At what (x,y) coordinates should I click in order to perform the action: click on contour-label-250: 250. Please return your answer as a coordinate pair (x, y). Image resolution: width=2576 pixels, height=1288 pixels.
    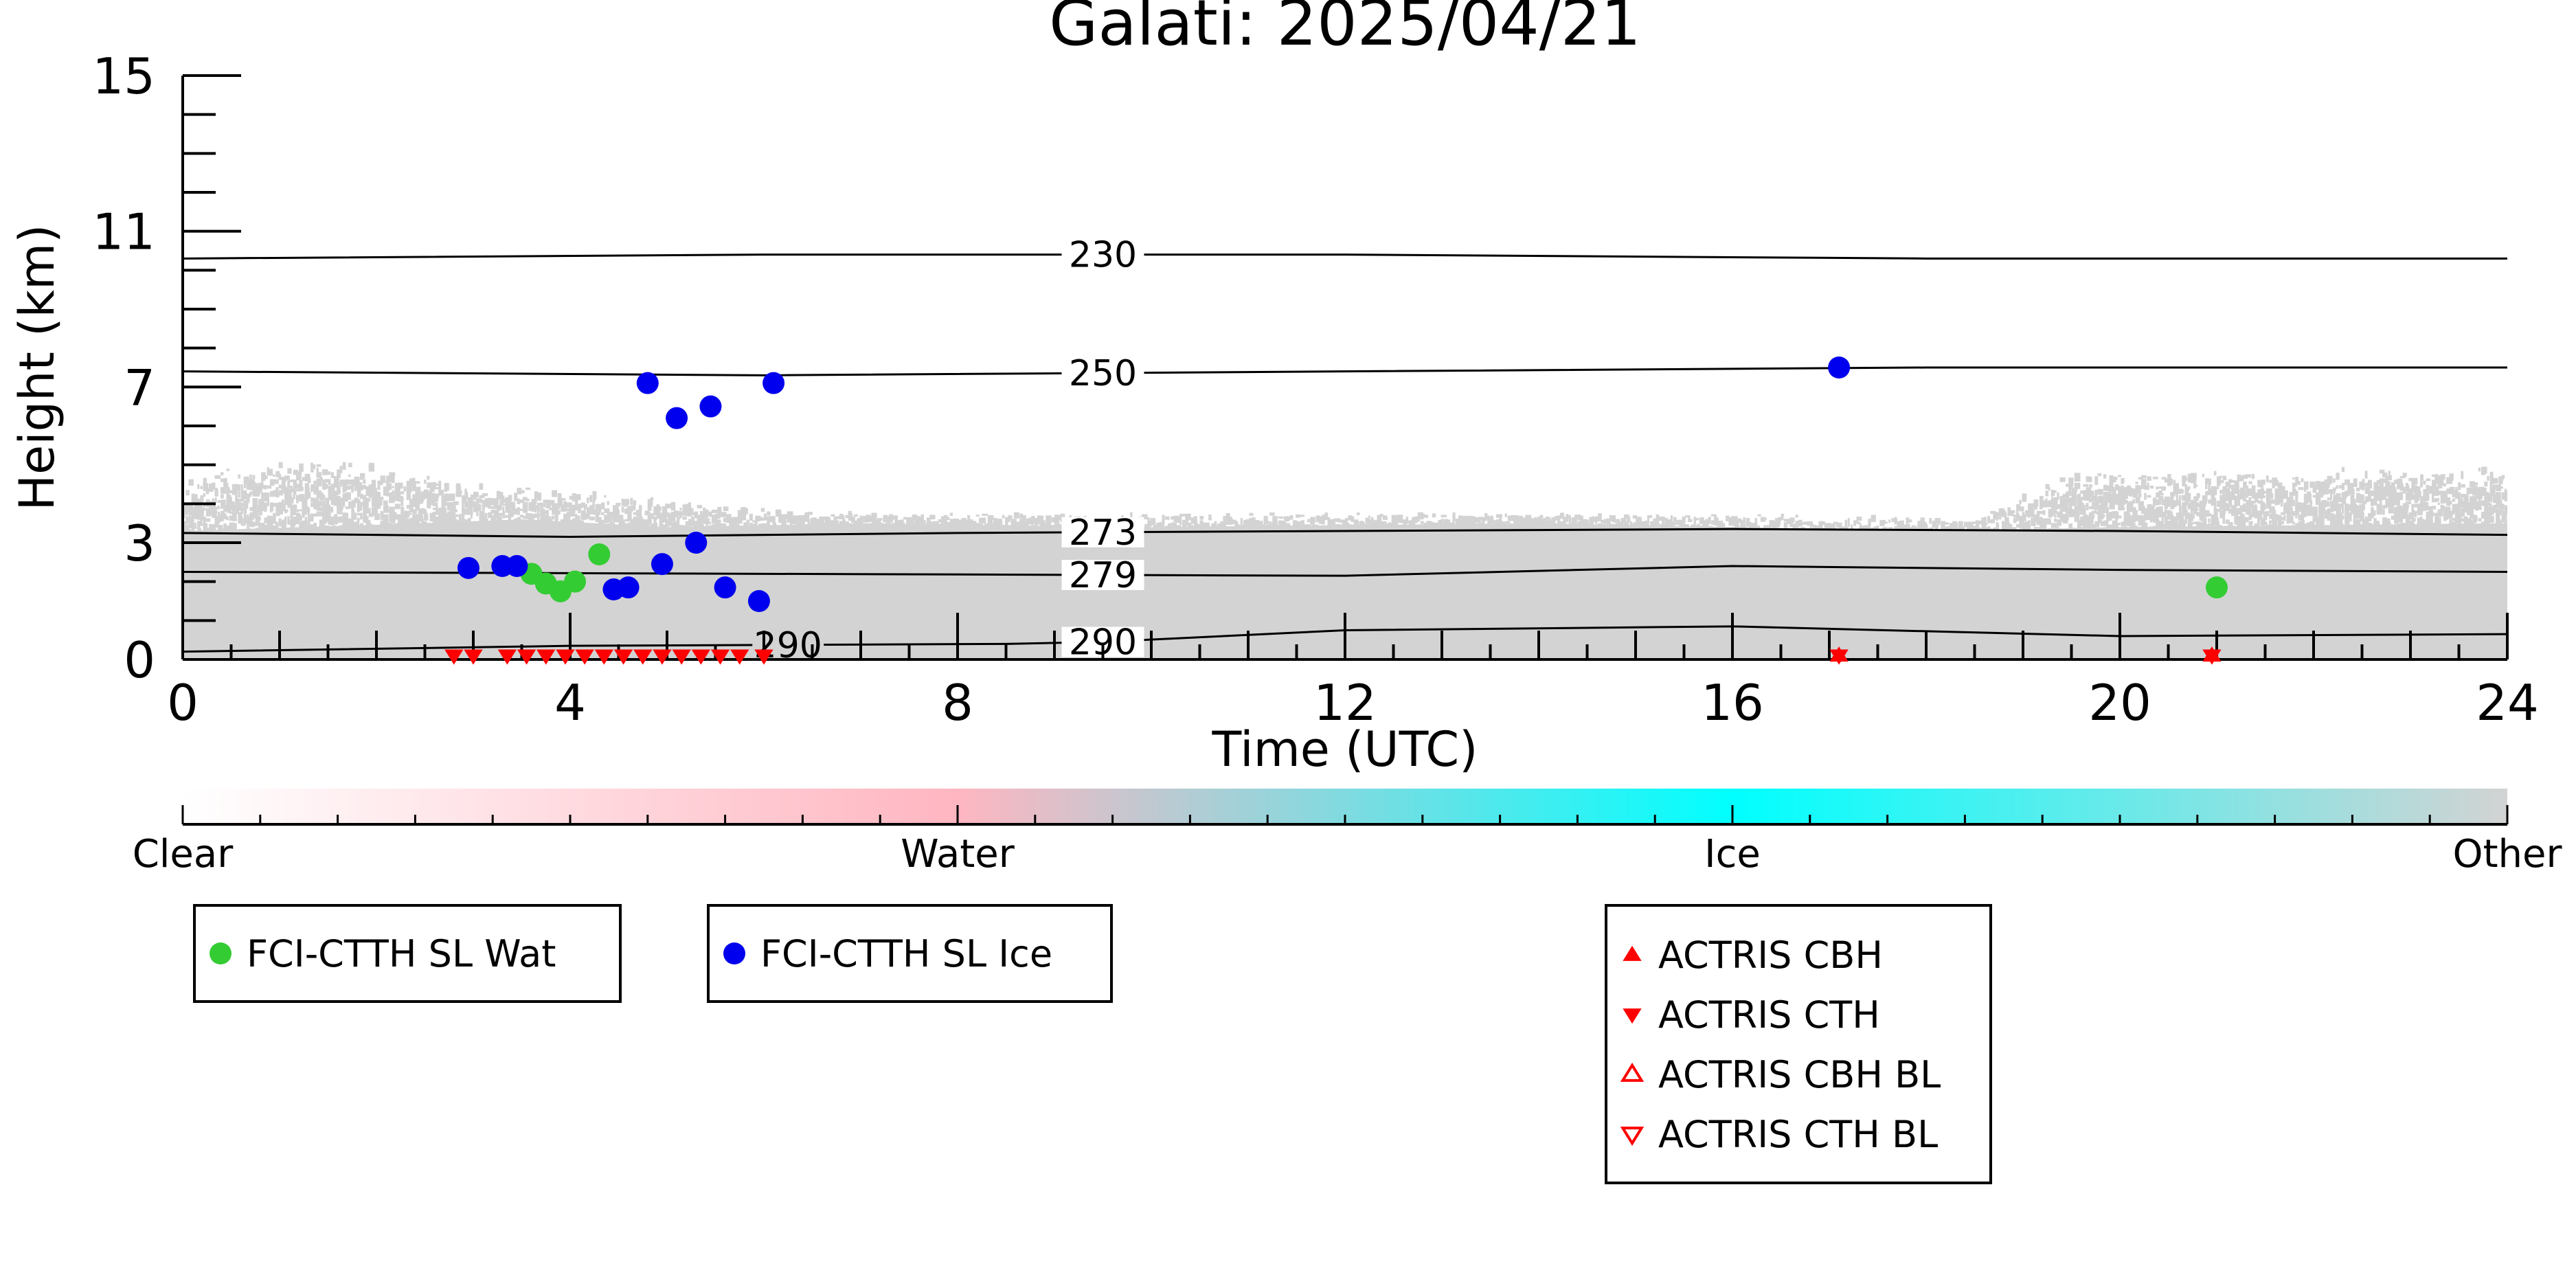
    Looking at the image, I should click on (1103, 373).